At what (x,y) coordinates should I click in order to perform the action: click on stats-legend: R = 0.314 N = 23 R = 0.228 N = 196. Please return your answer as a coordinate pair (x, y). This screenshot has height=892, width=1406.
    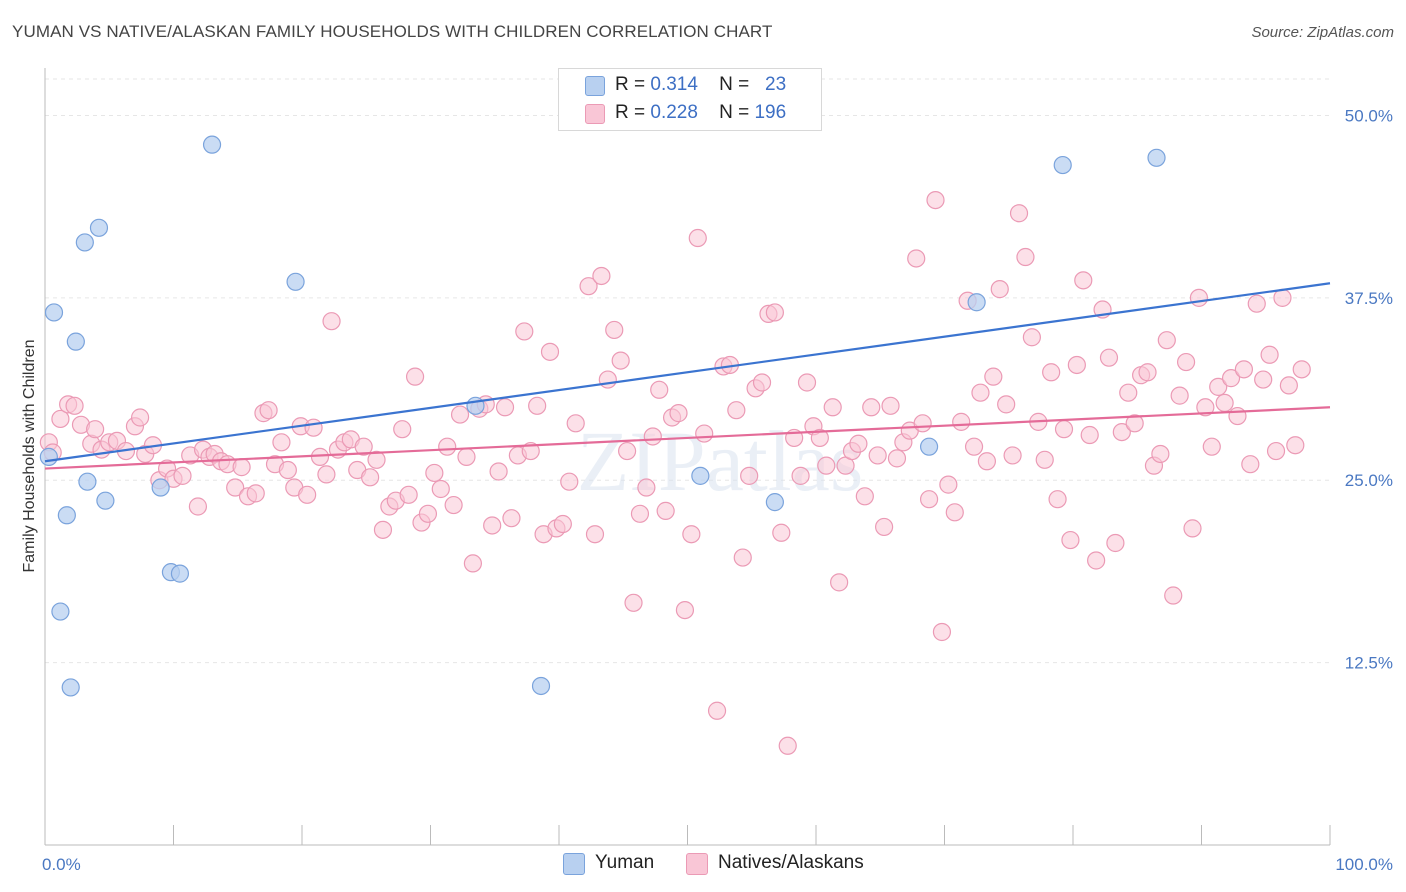
    Looking at the image, I should click on (690, 99).